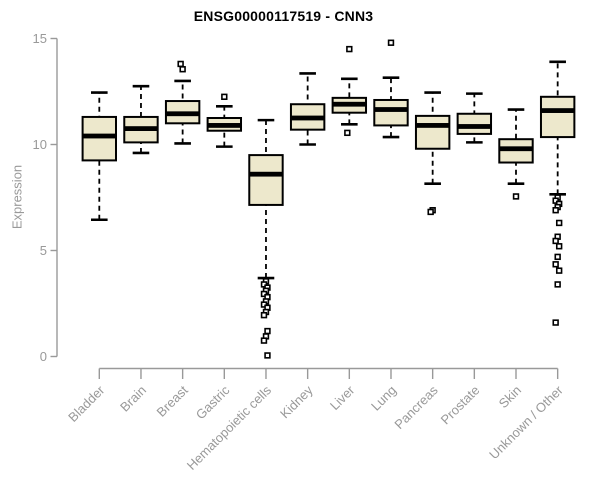 The image size is (600, 500). What do you see at coordinates (182, 114) in the screenshot?
I see `median-breast` at bounding box center [182, 114].